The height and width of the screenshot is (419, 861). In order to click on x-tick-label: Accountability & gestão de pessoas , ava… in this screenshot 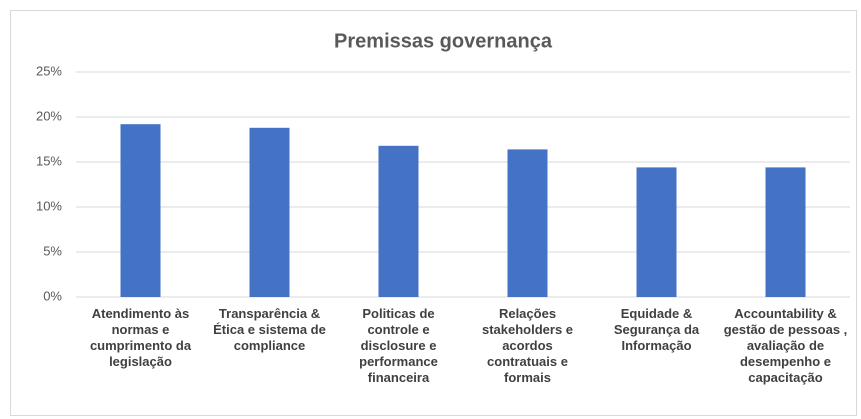, I will do `click(785, 345)`.